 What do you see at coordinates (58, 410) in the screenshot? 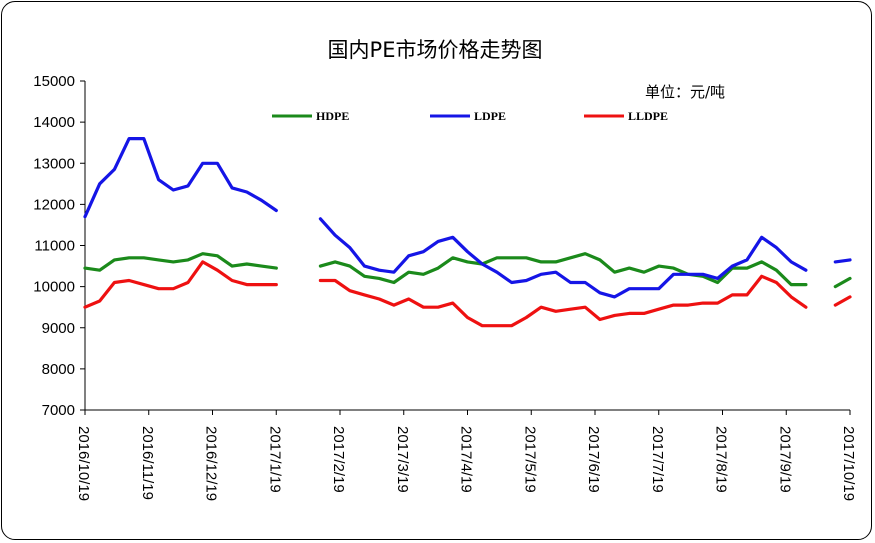
I see `y-tick-label: 7000` at bounding box center [58, 410].